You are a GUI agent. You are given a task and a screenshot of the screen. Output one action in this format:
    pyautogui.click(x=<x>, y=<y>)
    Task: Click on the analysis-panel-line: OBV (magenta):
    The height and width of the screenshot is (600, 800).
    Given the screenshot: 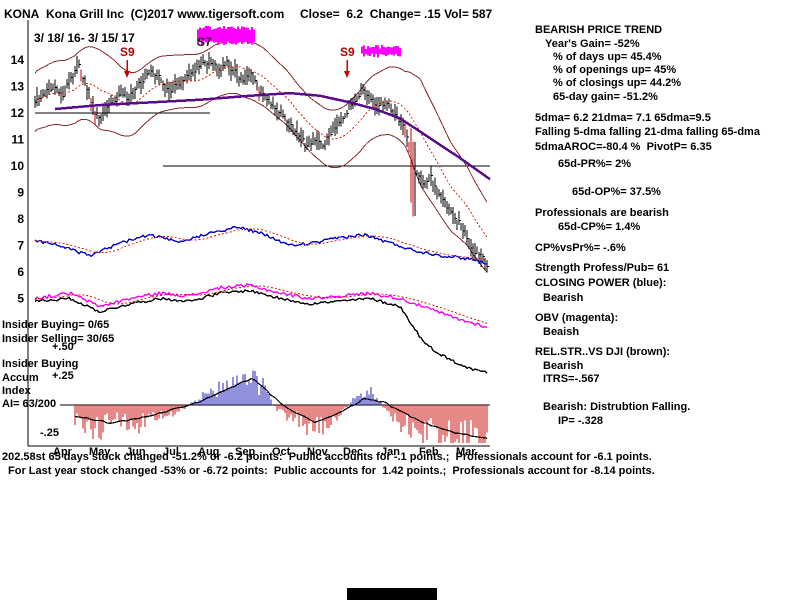 What is the action you would take?
    pyautogui.click(x=577, y=318)
    